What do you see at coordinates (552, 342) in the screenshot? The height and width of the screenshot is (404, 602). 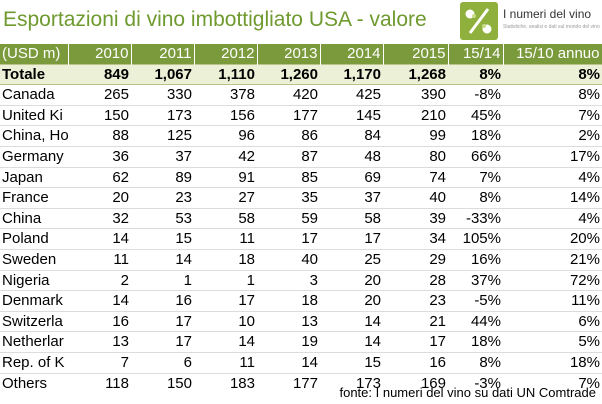 I see `value-cell: 5%` at bounding box center [552, 342].